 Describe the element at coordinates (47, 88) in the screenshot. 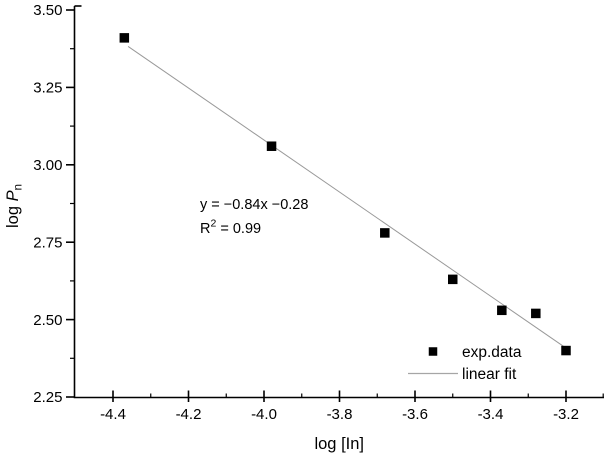

I see `y-tick-label: 3.25` at that location.